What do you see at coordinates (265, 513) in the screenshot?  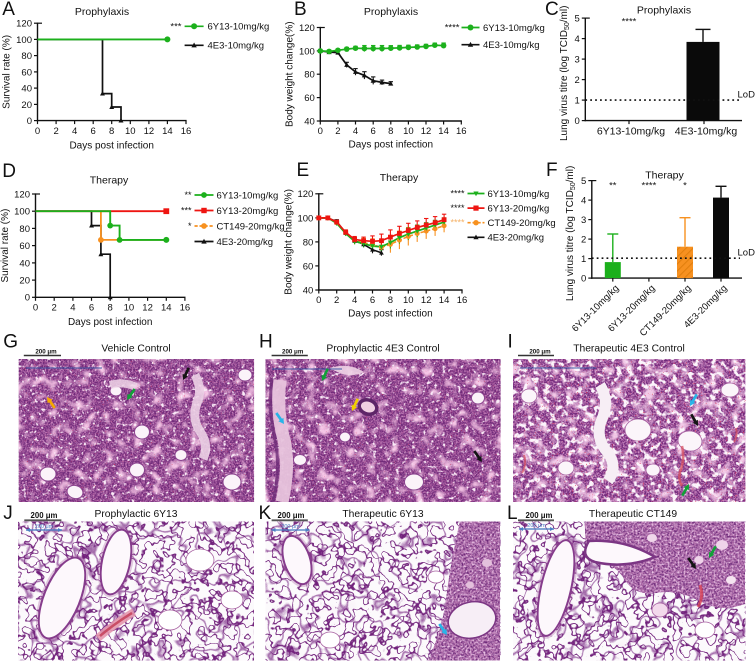 I see `svg-text: K` at bounding box center [265, 513].